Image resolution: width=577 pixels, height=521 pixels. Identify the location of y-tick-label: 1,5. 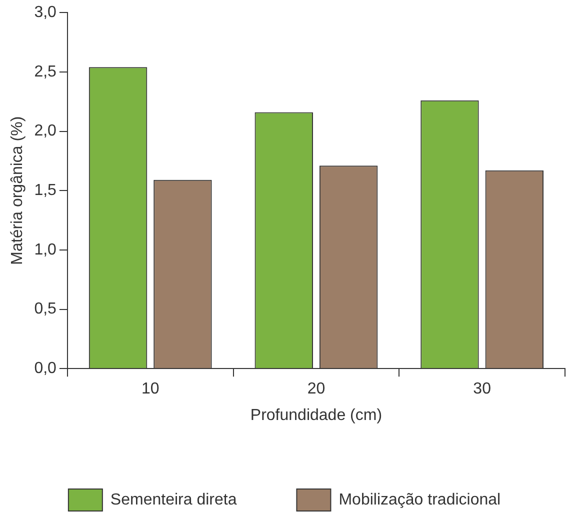
(45, 191).